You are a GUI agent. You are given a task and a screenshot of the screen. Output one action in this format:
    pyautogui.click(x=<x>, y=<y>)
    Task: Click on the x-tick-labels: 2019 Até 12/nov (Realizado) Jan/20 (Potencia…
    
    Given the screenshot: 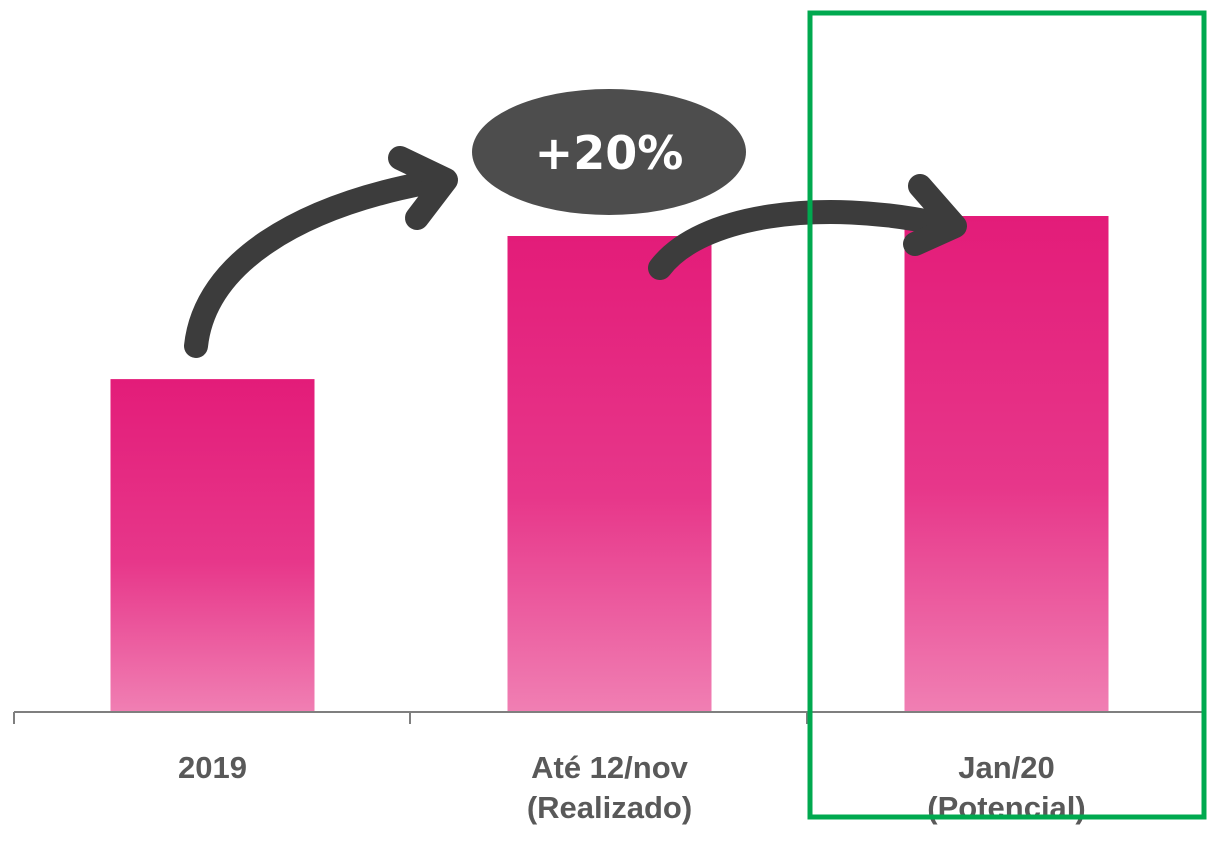 What is the action you would take?
    pyautogui.click(x=632, y=787)
    